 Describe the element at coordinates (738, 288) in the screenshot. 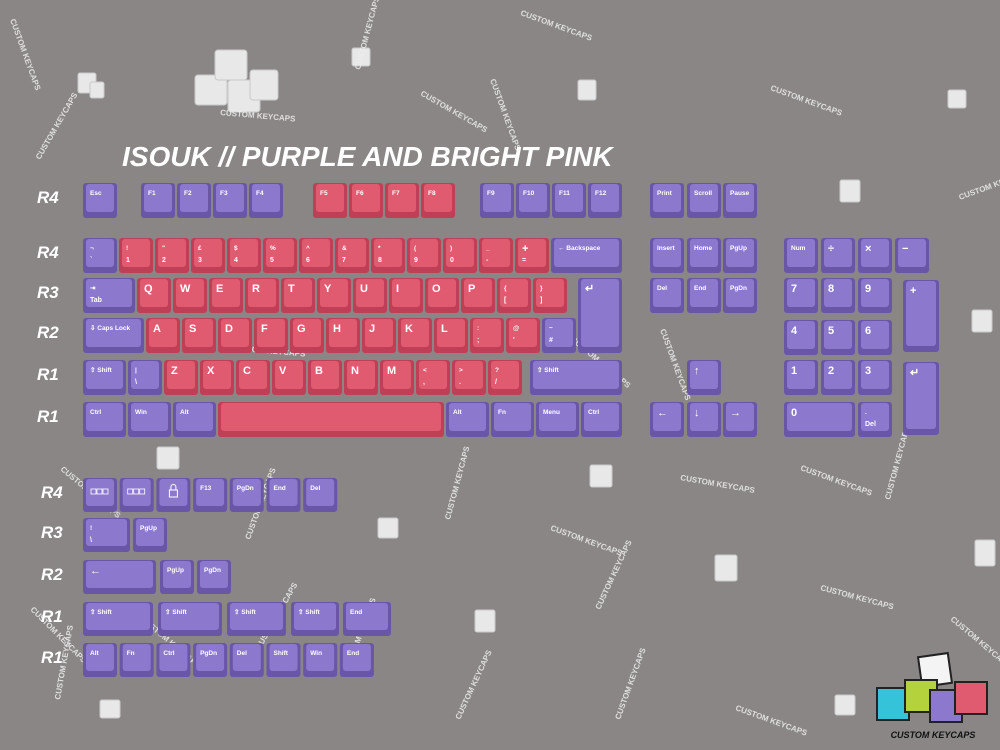

I see `key-label: PgDn` at that location.